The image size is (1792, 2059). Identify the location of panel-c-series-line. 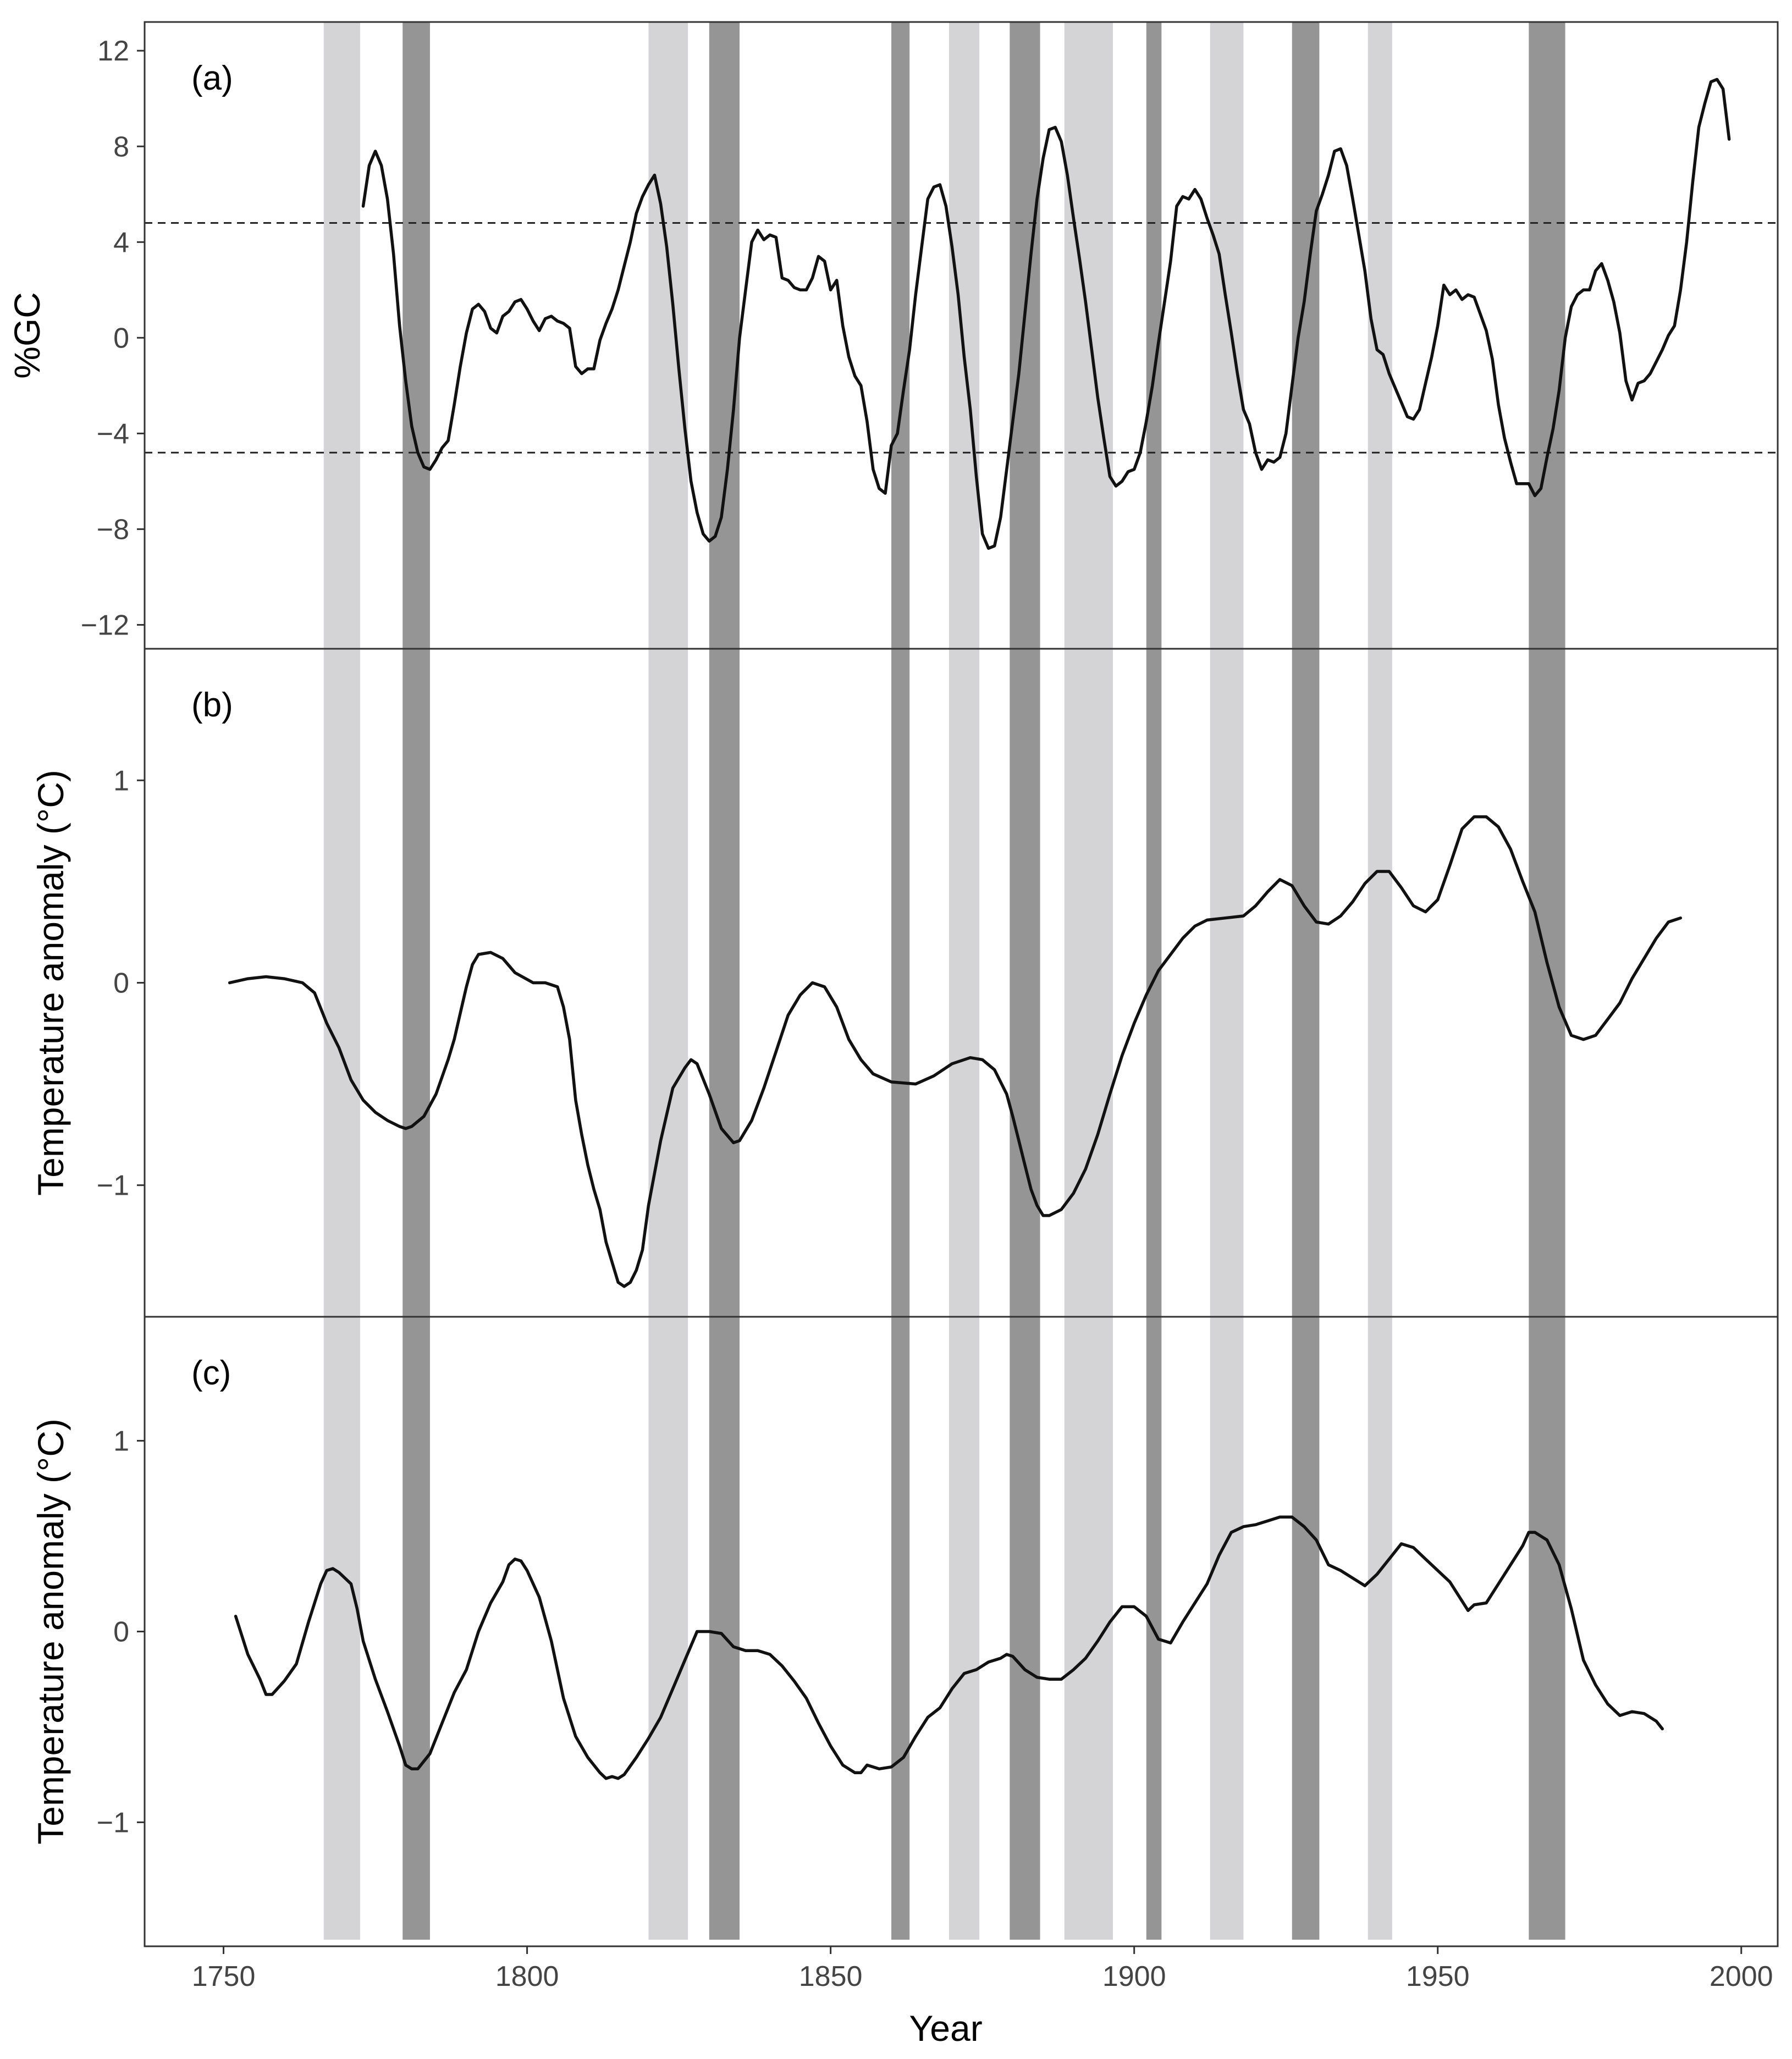
(949, 1647).